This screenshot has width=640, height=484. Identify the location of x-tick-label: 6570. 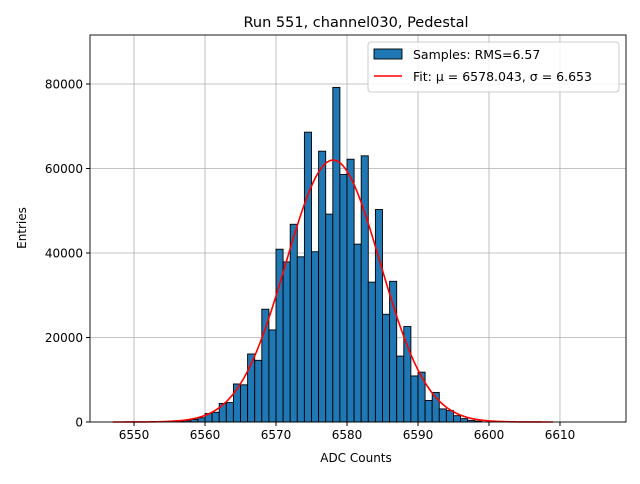
(276, 435).